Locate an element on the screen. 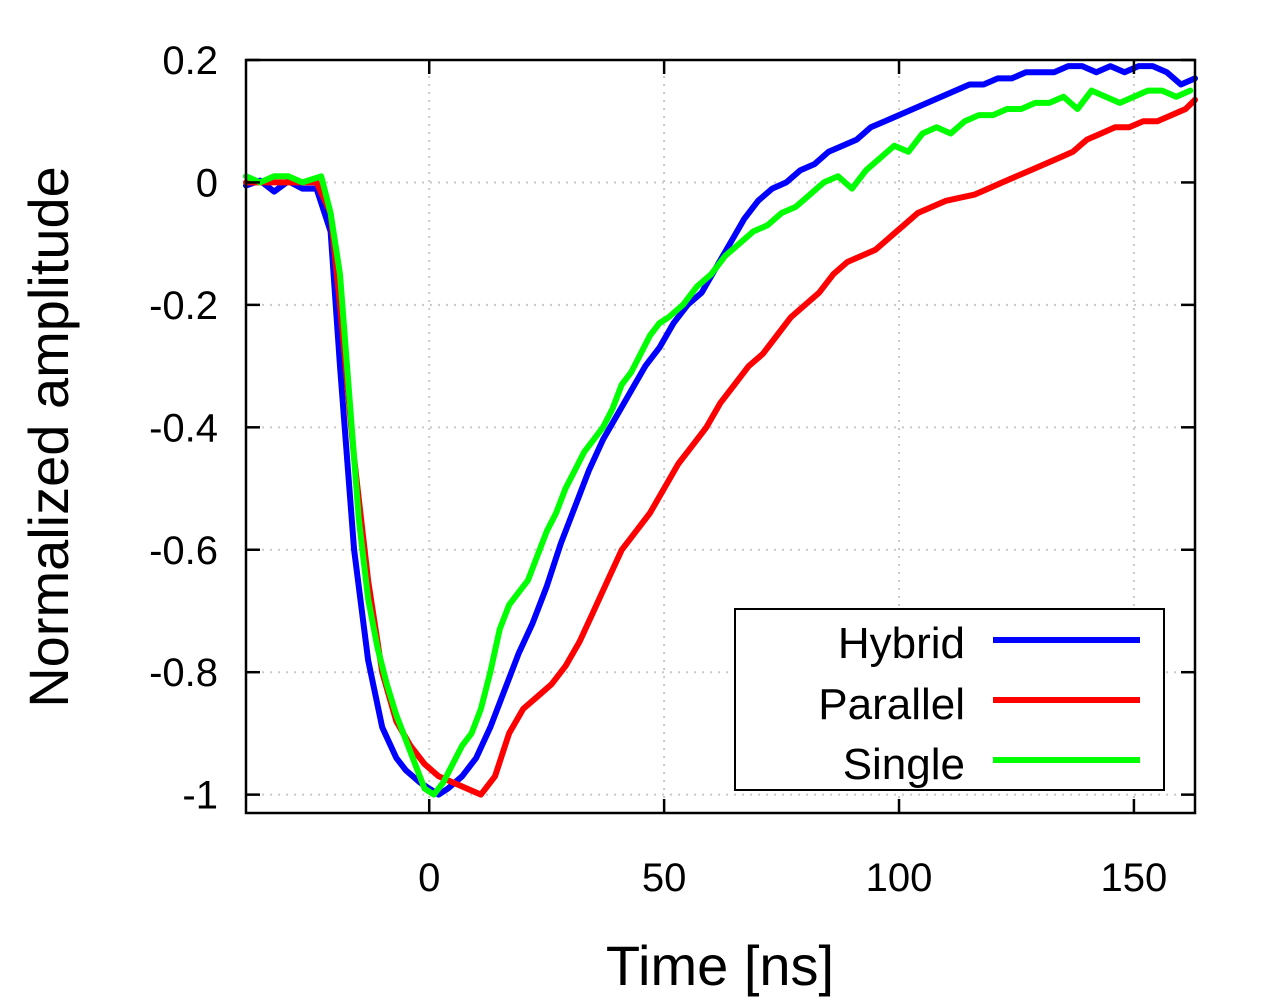 The height and width of the screenshot is (1005, 1280). x-tick-label: 100 is located at coordinates (899, 878).